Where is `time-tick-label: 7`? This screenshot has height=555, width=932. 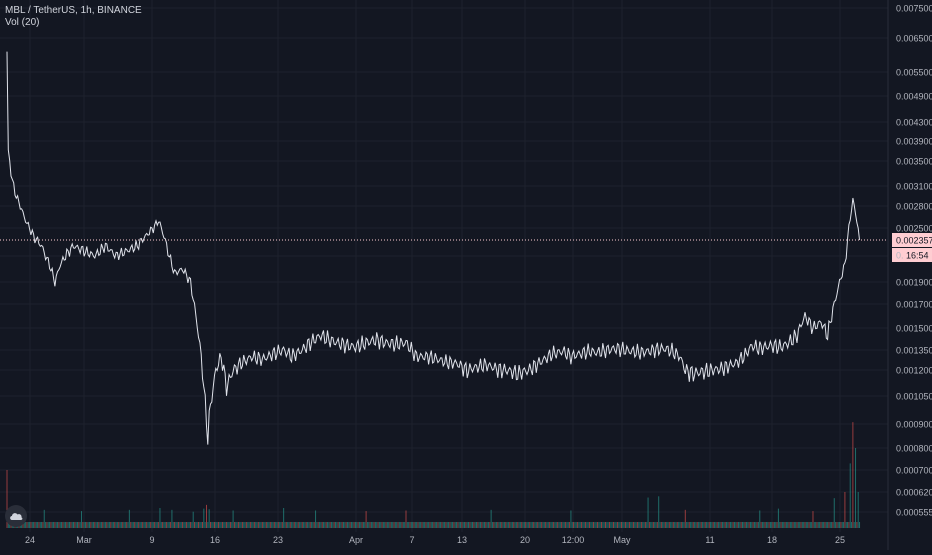
time-tick-label: 7 is located at coordinates (411, 540).